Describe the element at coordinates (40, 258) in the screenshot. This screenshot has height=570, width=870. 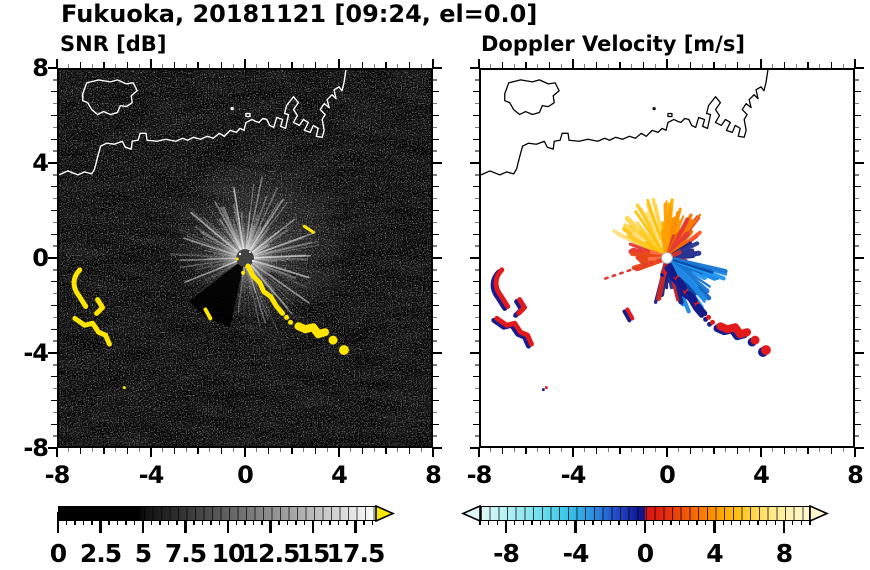
I see `snr-y-tick-label: 0` at that location.